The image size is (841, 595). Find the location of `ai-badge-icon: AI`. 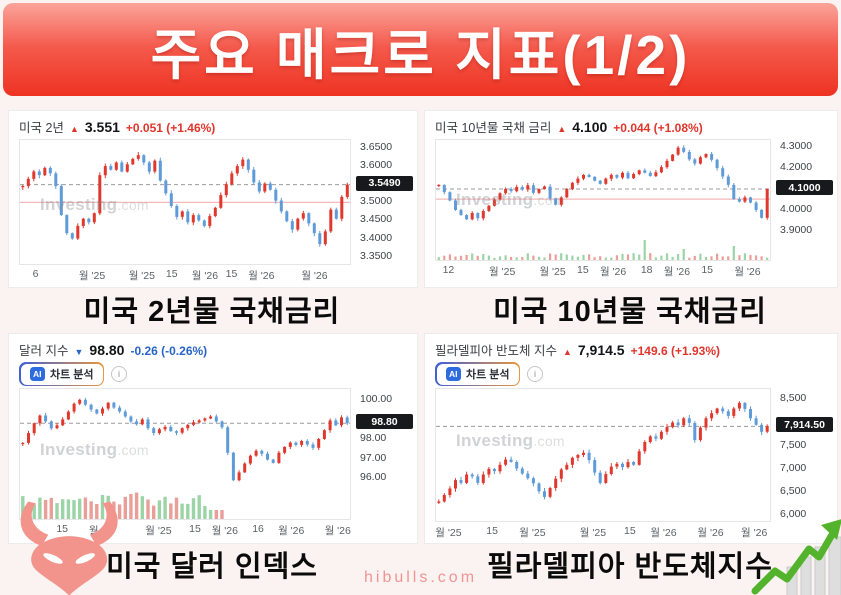

ai-badge-icon: AI is located at coordinates (453, 374).